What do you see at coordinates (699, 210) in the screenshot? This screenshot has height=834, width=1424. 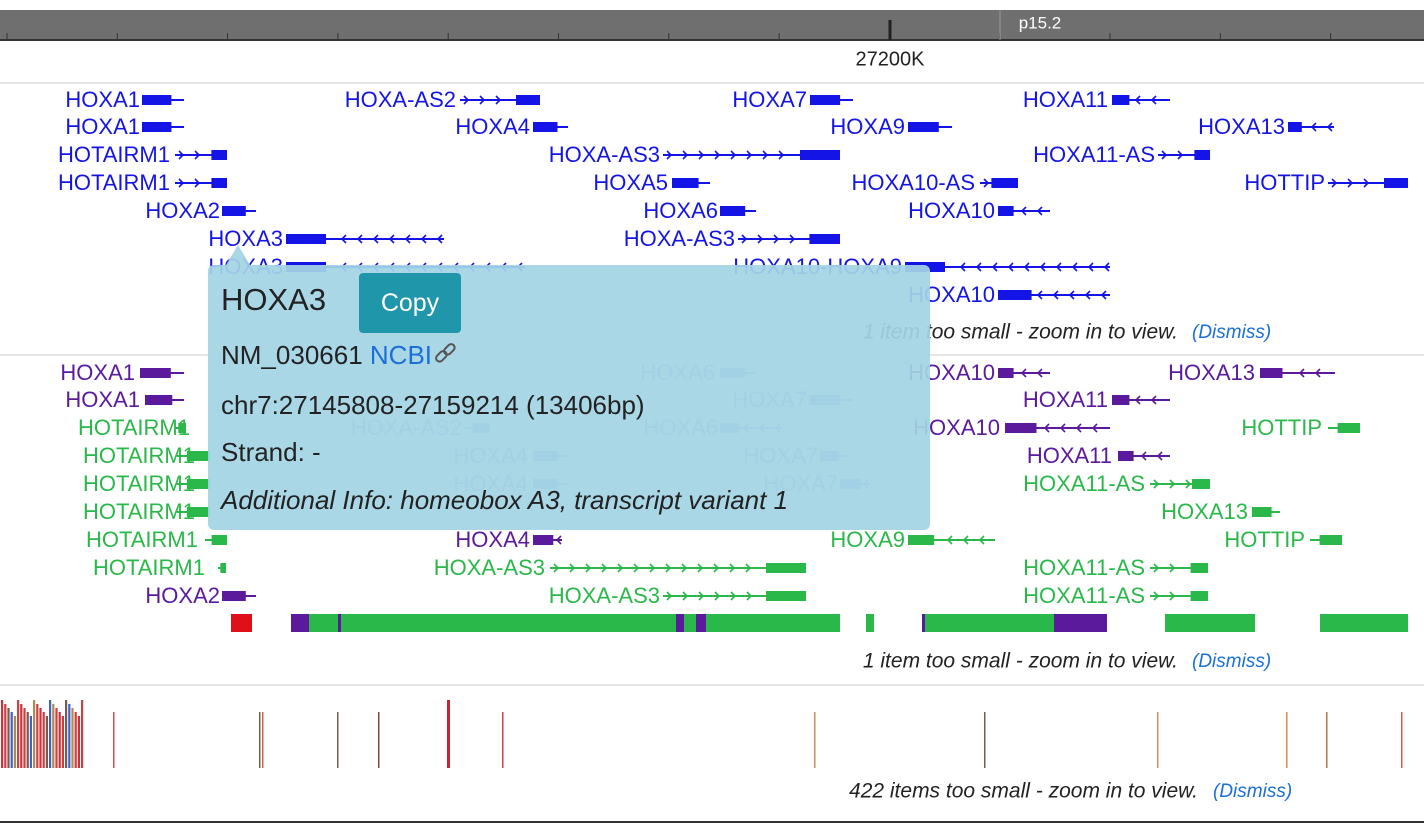 I see `gene-item: HOXA6` at bounding box center [699, 210].